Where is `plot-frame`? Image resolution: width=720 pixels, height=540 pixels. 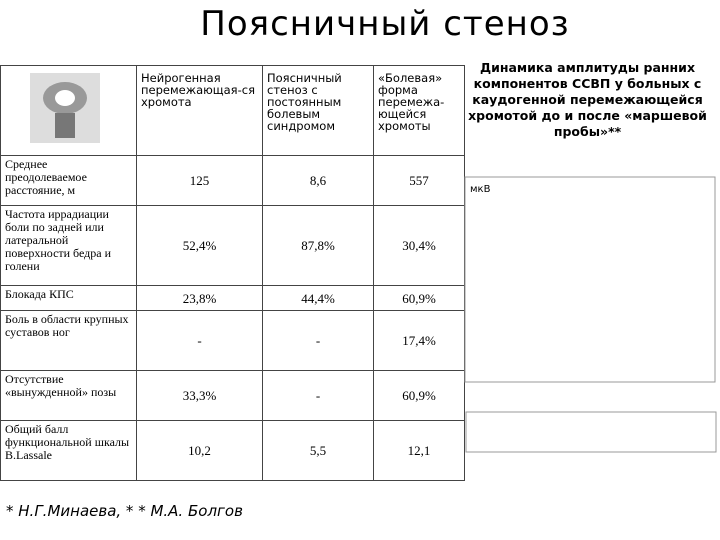
plot-frame is located at coordinates (590, 279).